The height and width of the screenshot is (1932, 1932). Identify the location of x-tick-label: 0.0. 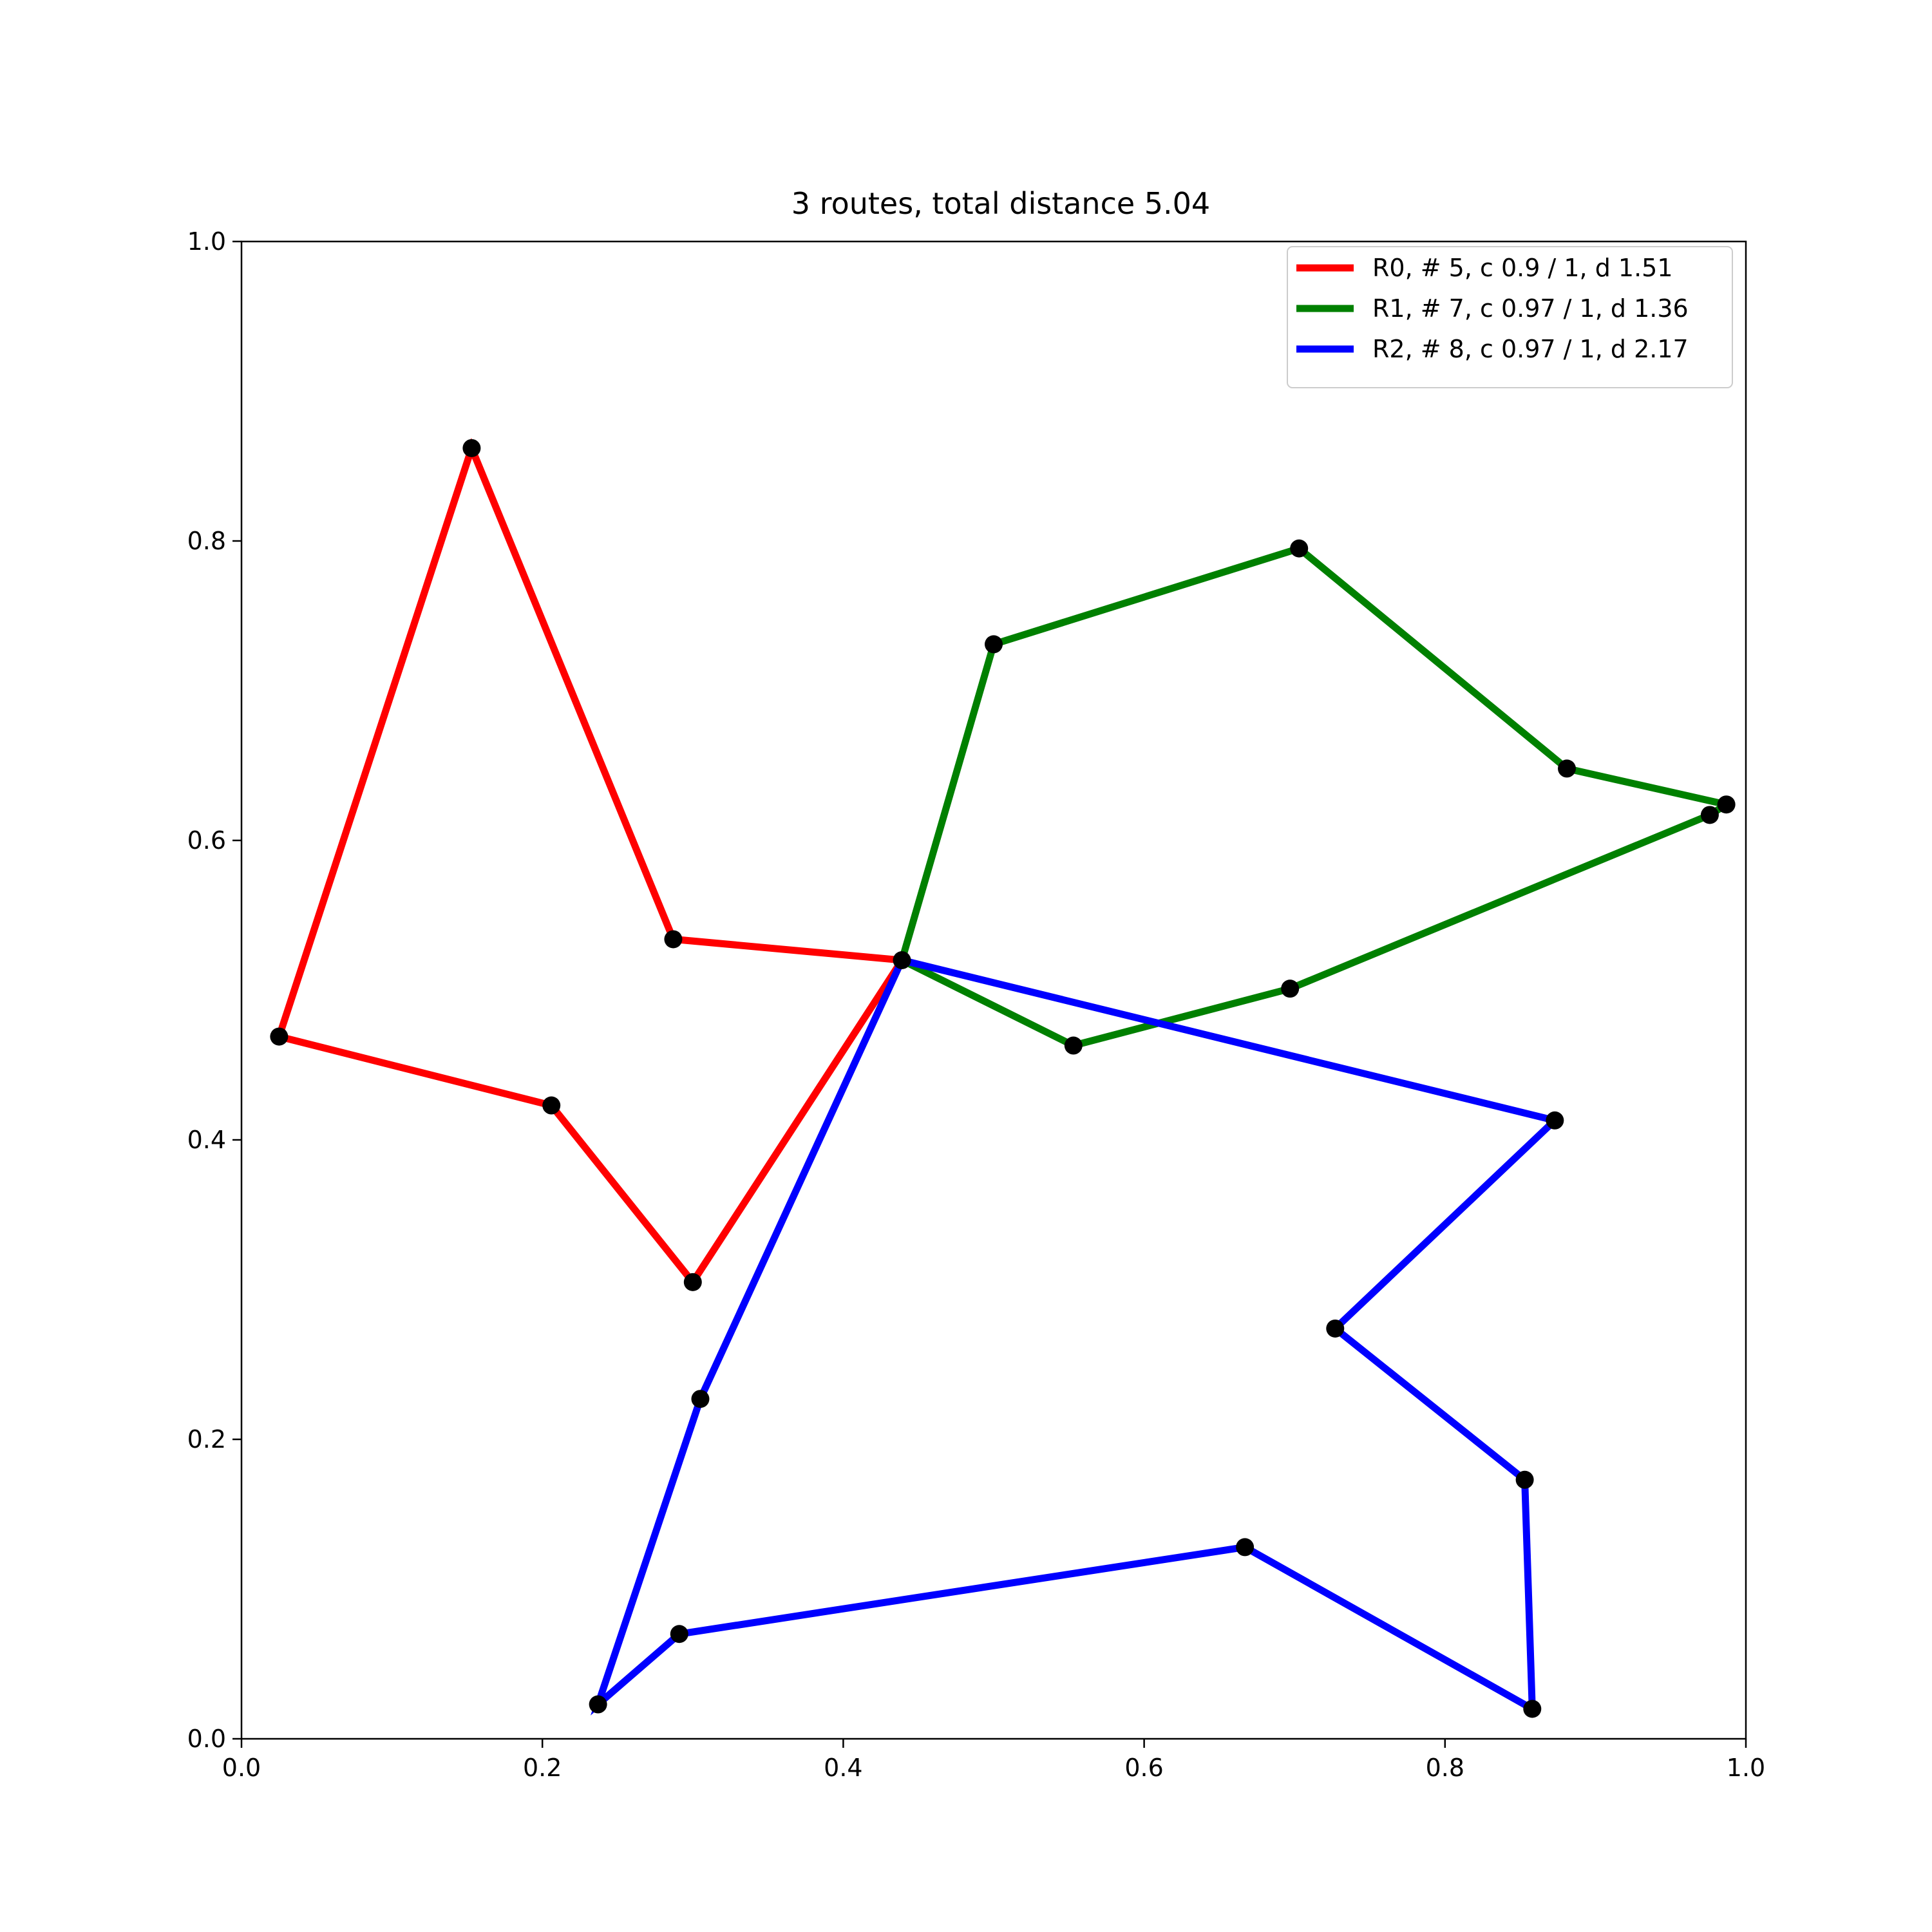
(241, 1768).